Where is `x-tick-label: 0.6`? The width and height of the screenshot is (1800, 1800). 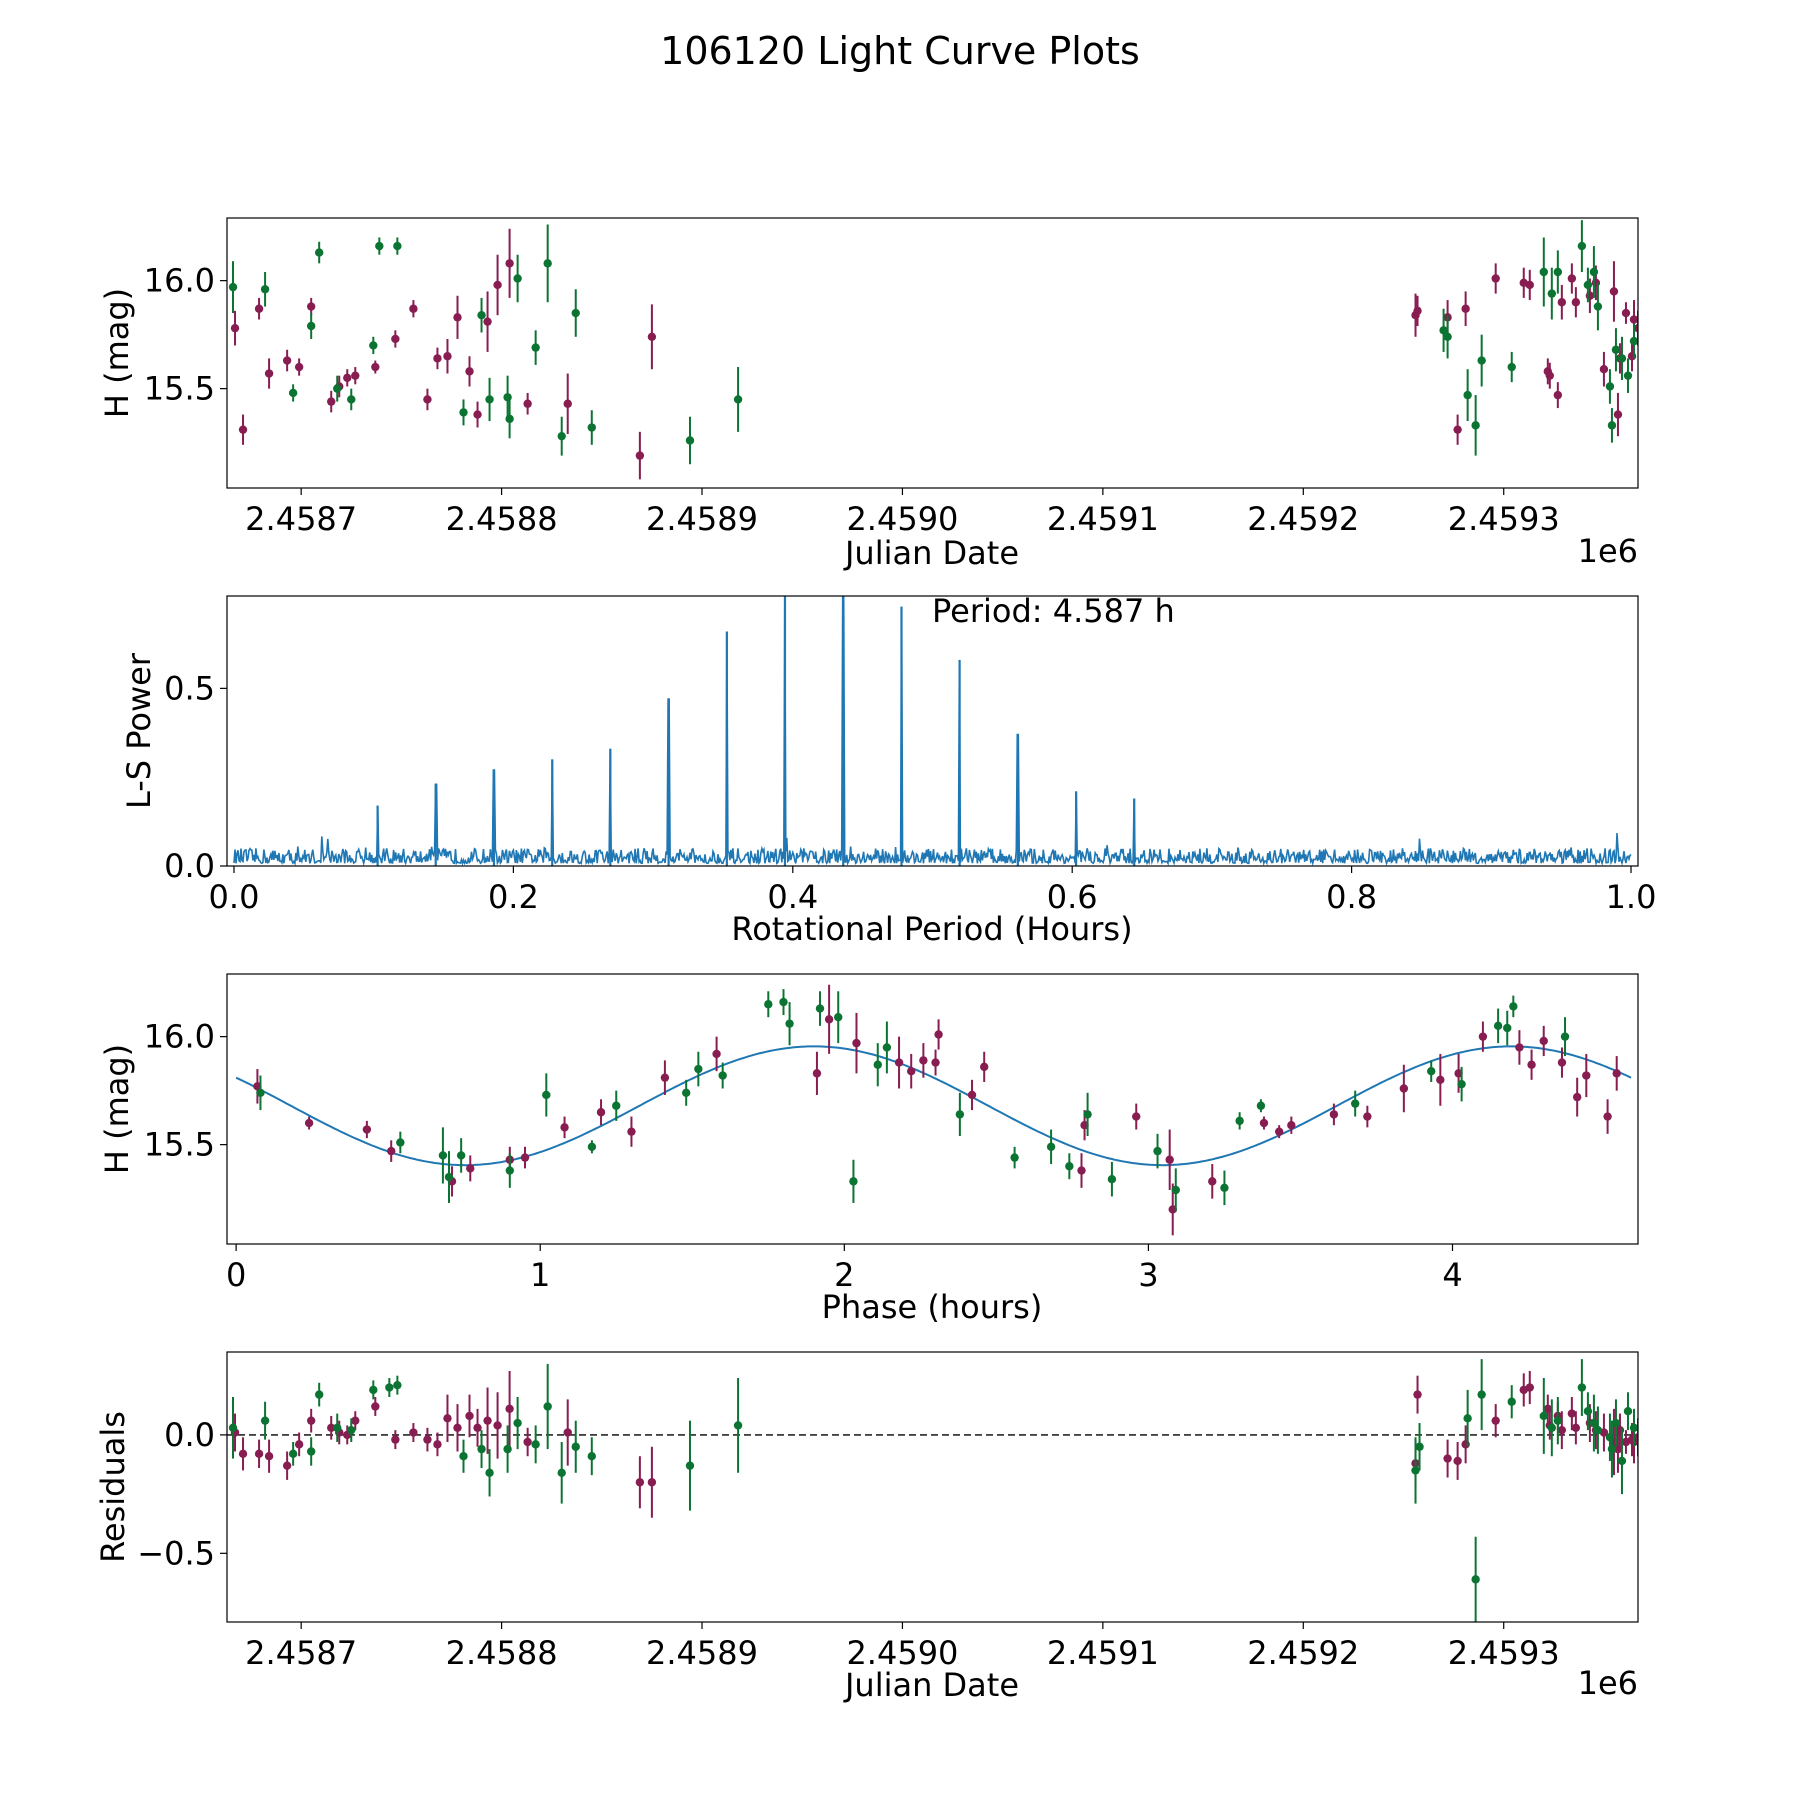
x-tick-label: 0.6 is located at coordinates (1072, 897).